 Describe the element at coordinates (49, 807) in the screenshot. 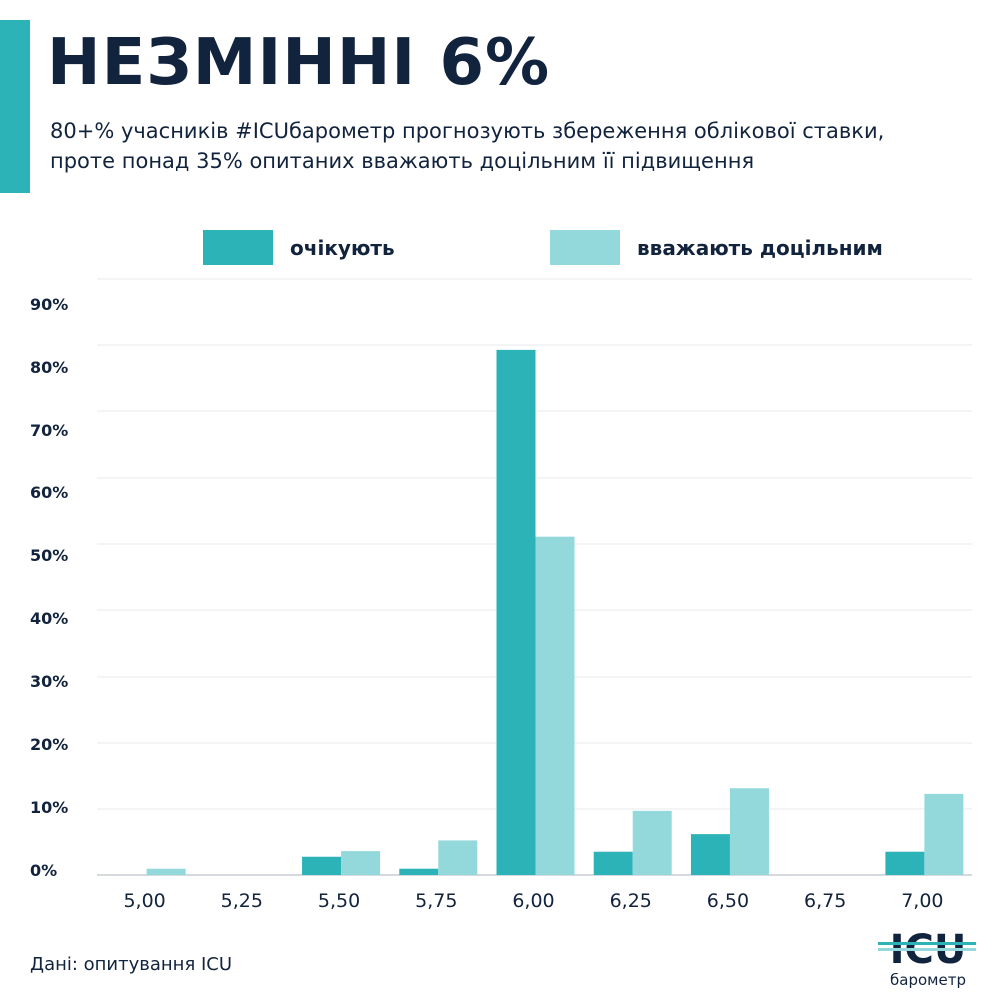

I see `y-tick-label: 10%` at that location.